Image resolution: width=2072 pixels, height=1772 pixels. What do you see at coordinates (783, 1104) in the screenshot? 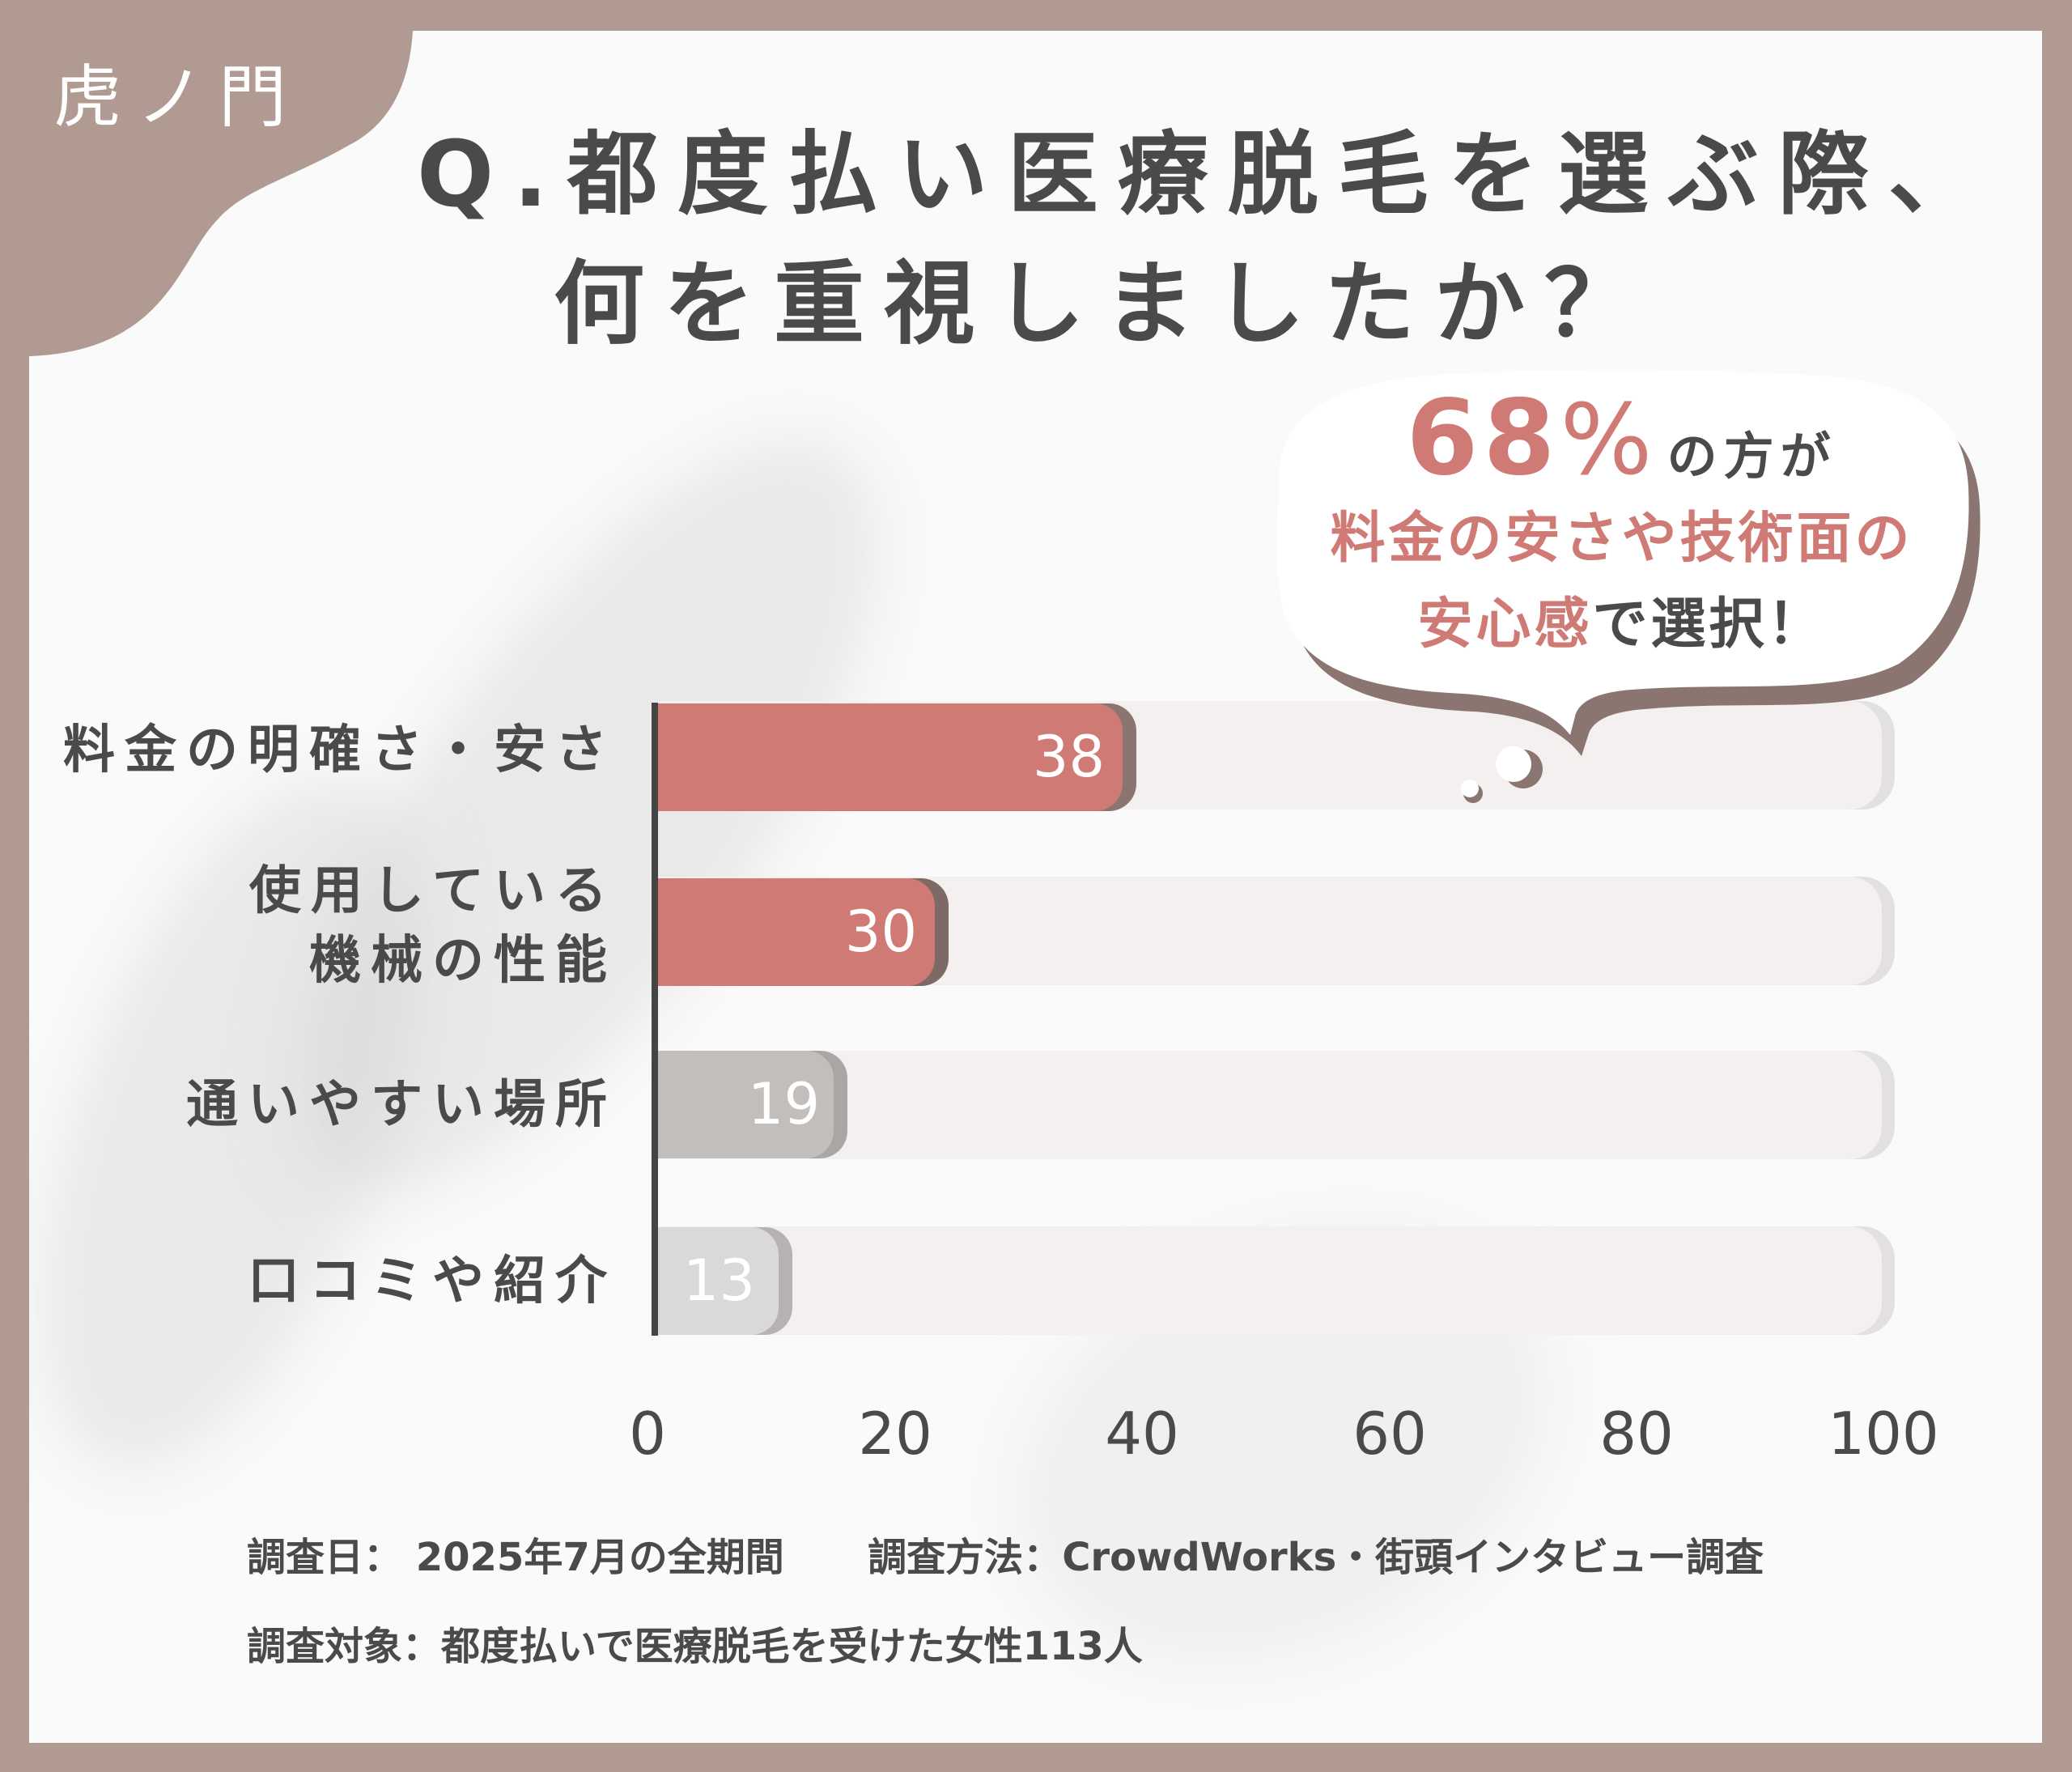
I see `bar-value-label: 19` at bounding box center [783, 1104].